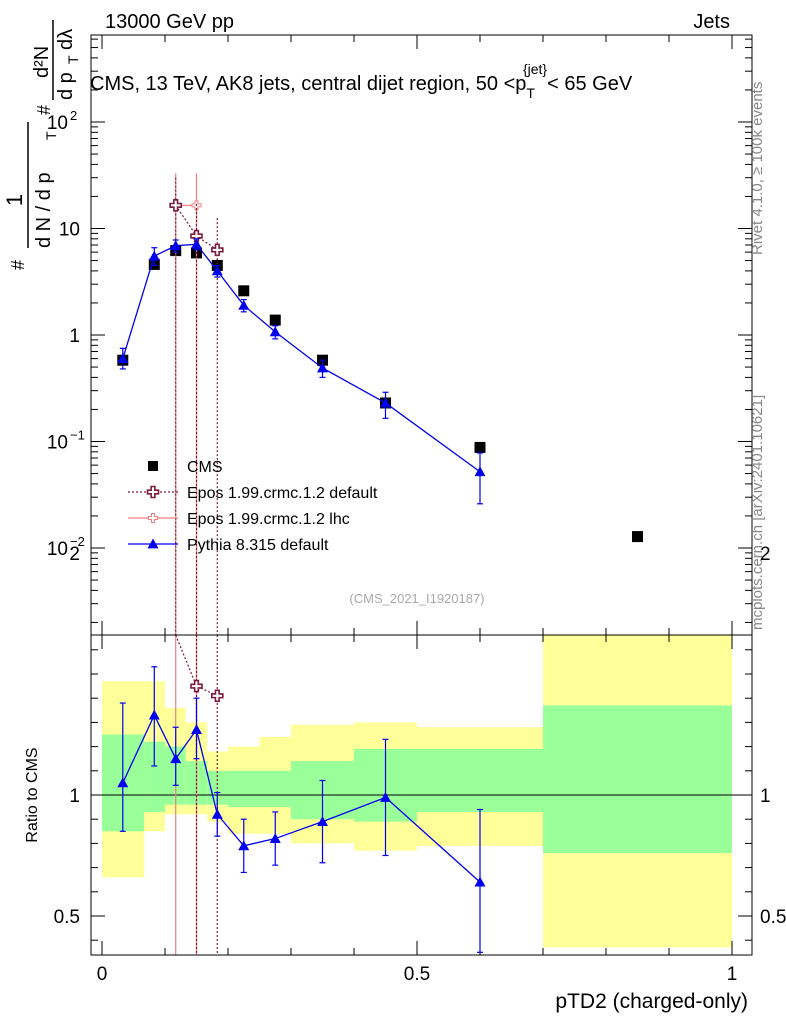  Describe the element at coordinates (153, 518) in the screenshot. I see `legend-marker-epos-lhc` at that location.